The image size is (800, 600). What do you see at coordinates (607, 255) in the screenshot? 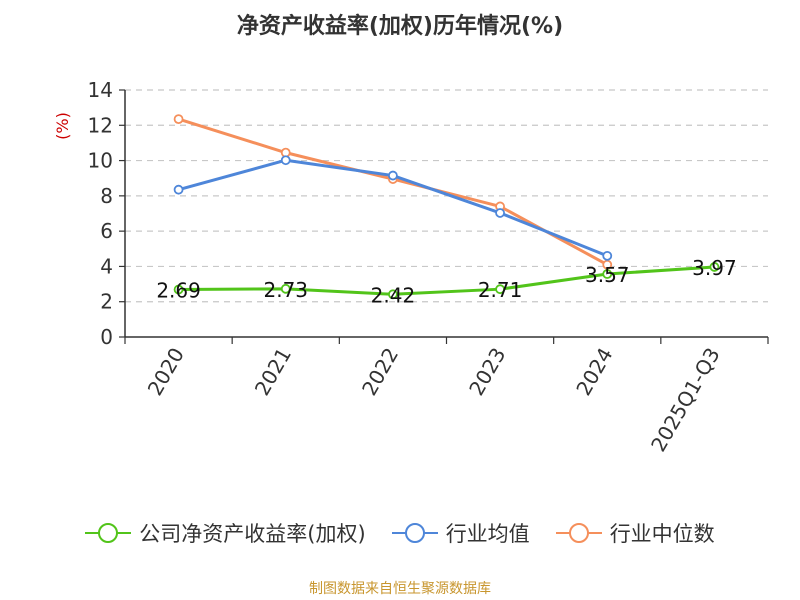
I see `point-s1-2024` at bounding box center [607, 255].